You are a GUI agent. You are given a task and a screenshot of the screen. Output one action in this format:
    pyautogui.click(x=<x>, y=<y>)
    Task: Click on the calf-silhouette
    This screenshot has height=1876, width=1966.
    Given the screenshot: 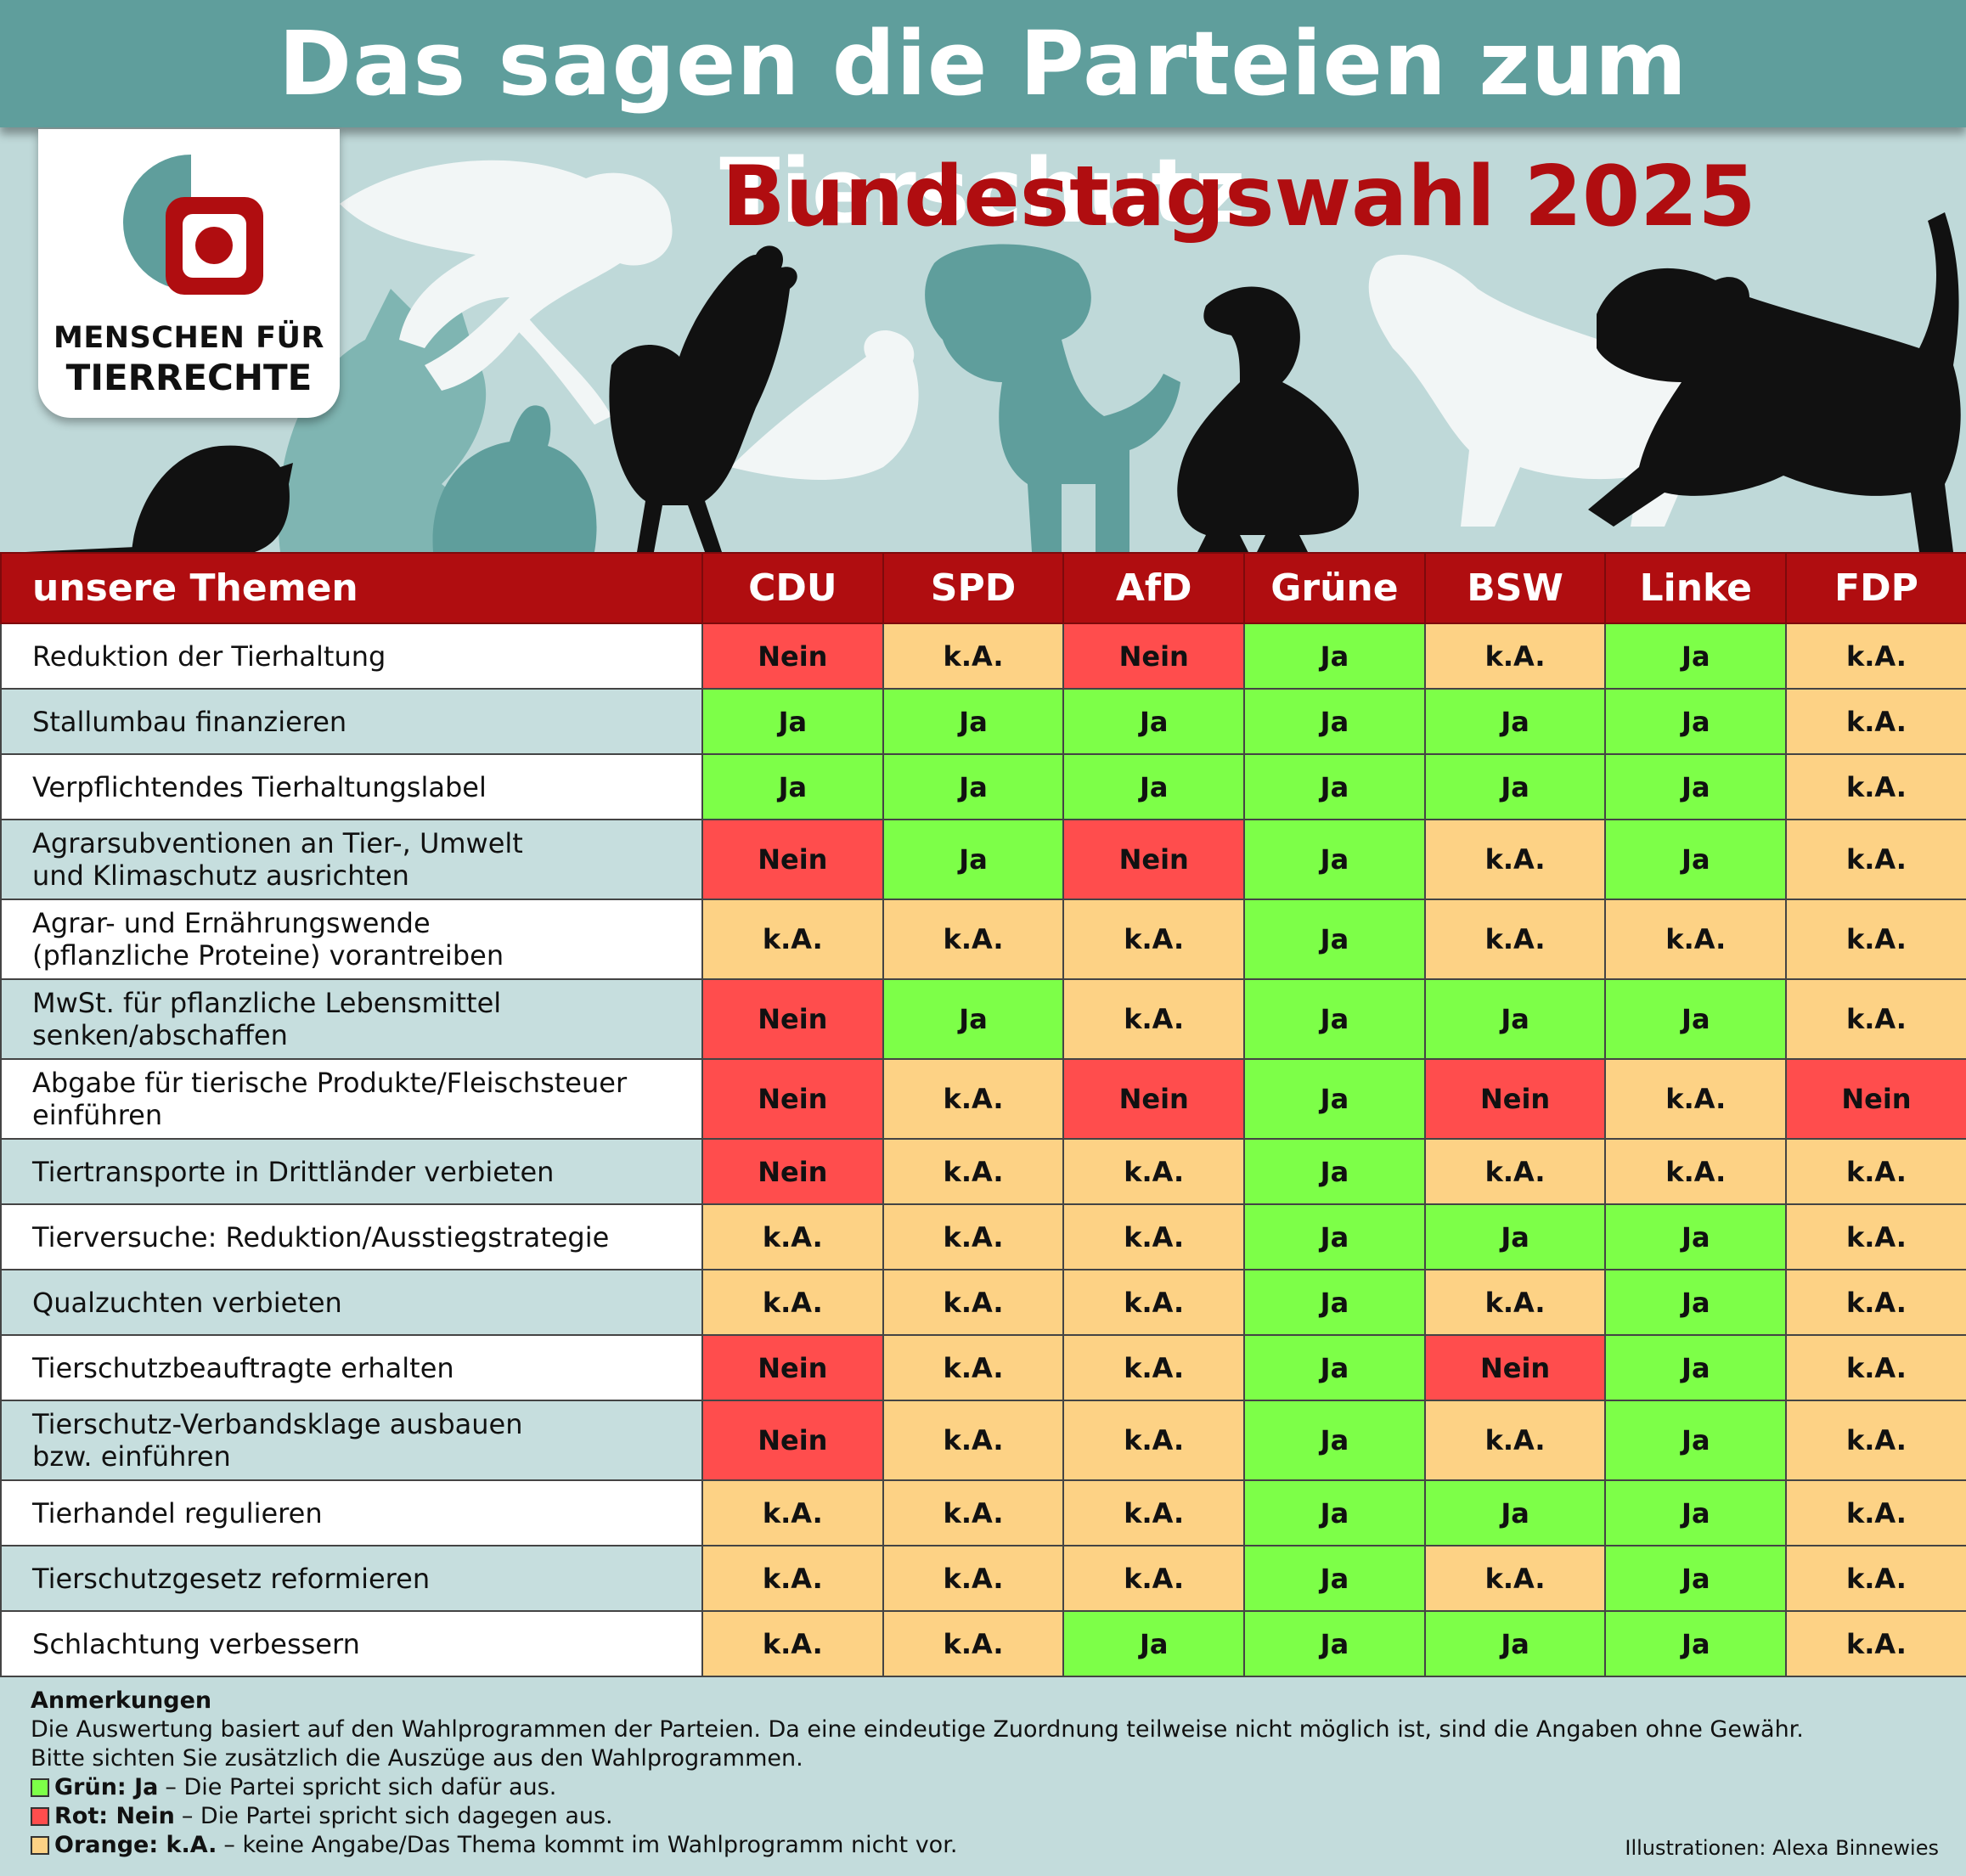 What is the action you would take?
    pyautogui.click(x=1774, y=382)
    